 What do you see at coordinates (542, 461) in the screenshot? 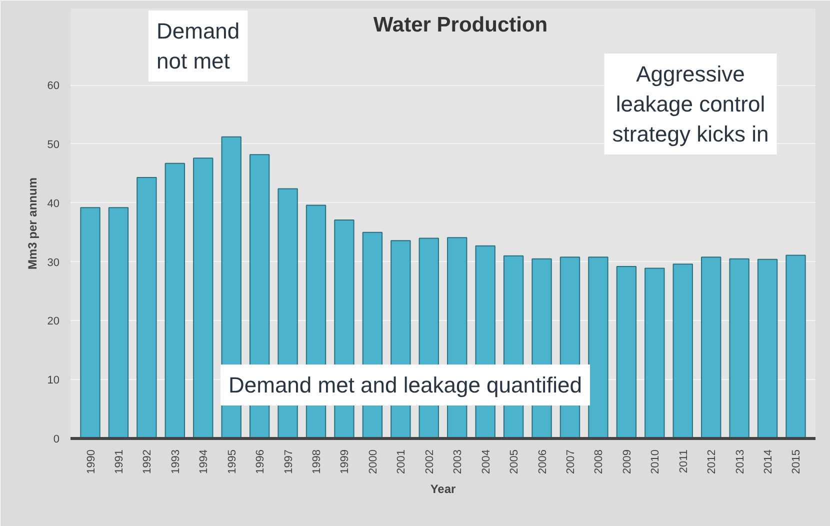
I see `x-tick-label: 2006` at bounding box center [542, 461].